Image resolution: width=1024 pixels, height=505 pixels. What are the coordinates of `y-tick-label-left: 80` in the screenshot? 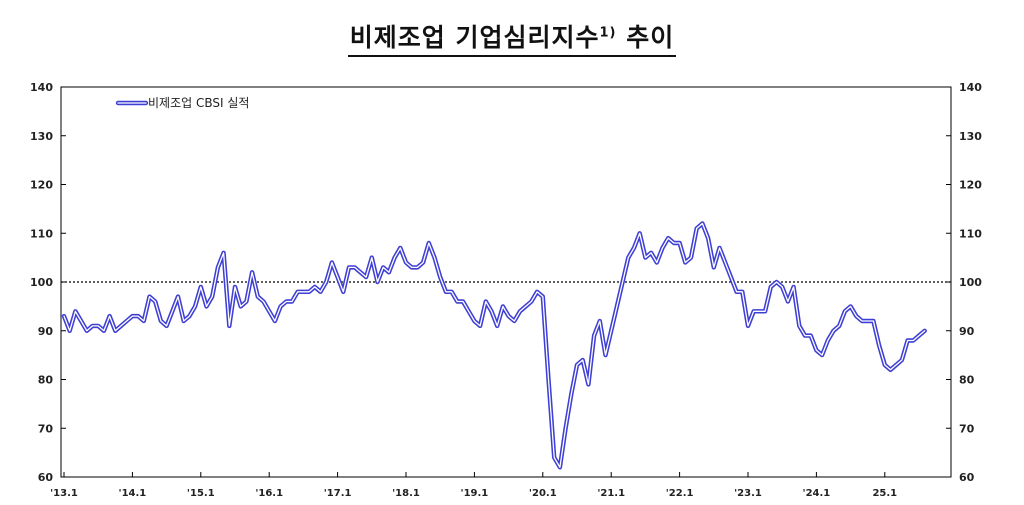 It's located at (46, 380).